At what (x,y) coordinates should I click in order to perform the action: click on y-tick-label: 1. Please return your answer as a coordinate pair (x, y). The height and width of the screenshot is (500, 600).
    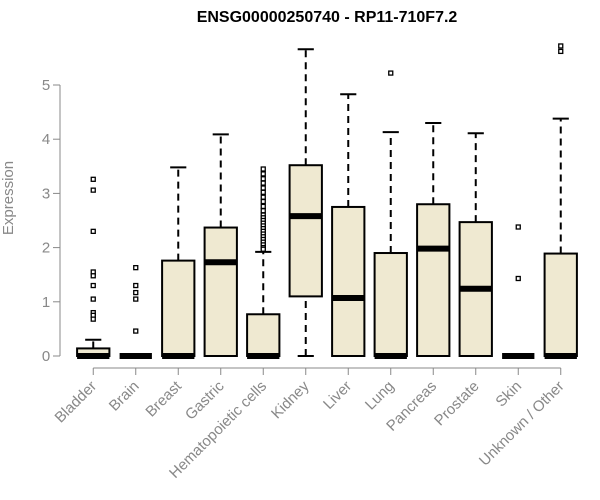
    Looking at the image, I should click on (46, 302).